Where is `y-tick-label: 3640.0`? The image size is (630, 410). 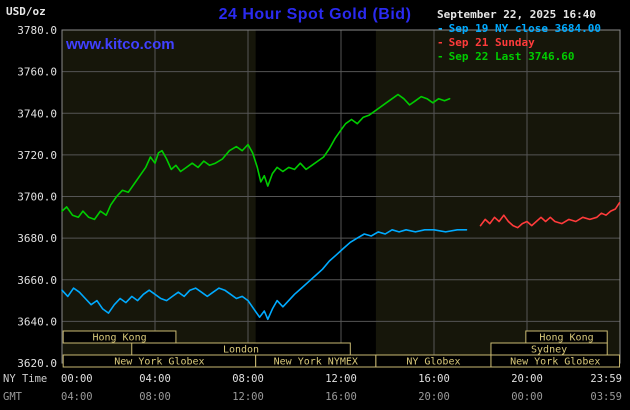
y-tick-label: 3640.0 is located at coordinates (37, 321).